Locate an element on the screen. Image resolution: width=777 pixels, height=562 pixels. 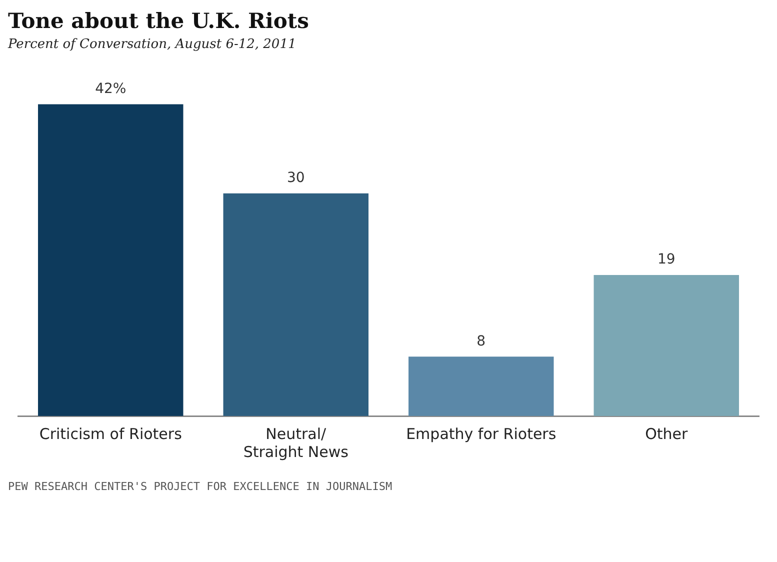
x-tick-label: Empathy for Rioters is located at coordinates (481, 433).